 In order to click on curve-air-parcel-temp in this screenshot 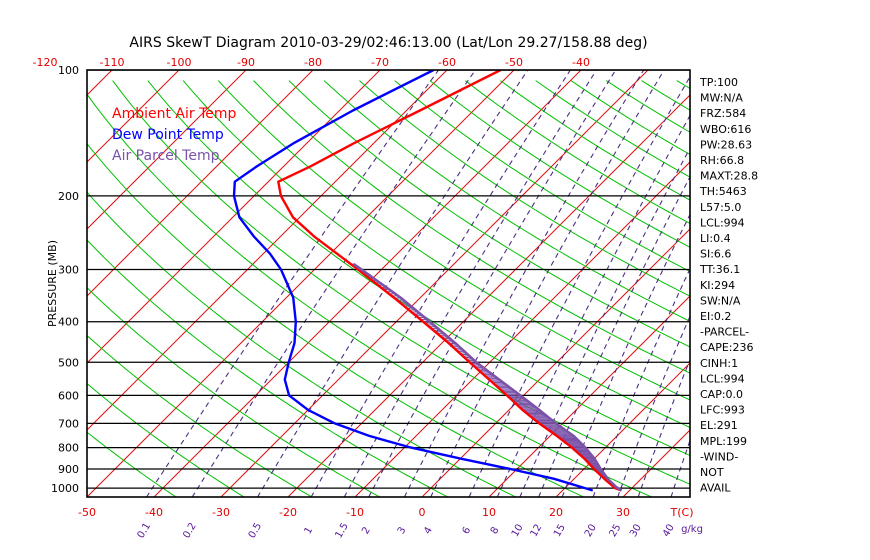, I will do `click(487, 377)`.